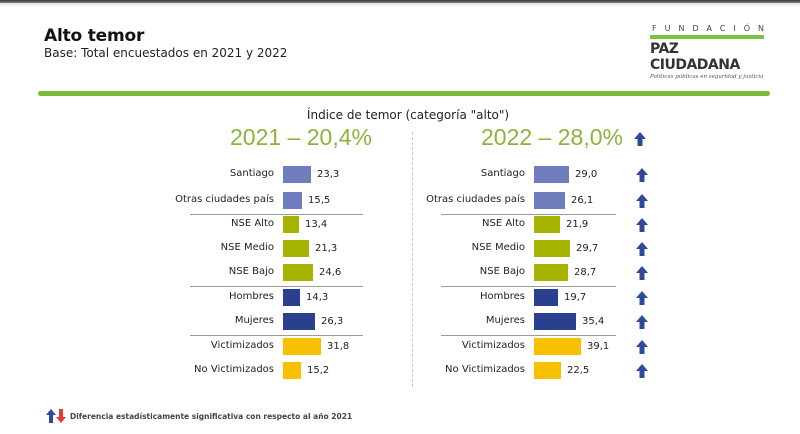 The height and width of the screenshot is (434, 800). Describe the element at coordinates (640, 139) in the screenshot. I see `total-up-arrow-icon` at that location.